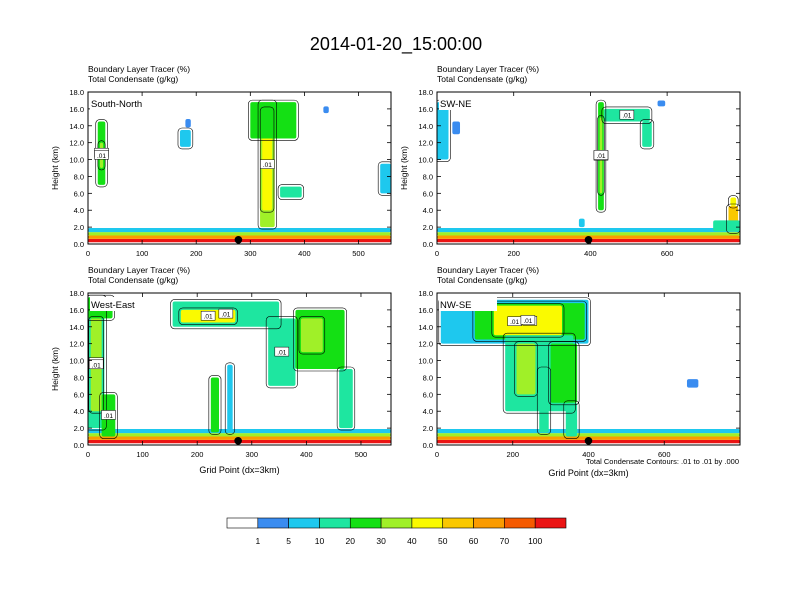 The height and width of the screenshot is (612, 792). I want to click on colorbar-tick-label: 30, so click(381, 541).